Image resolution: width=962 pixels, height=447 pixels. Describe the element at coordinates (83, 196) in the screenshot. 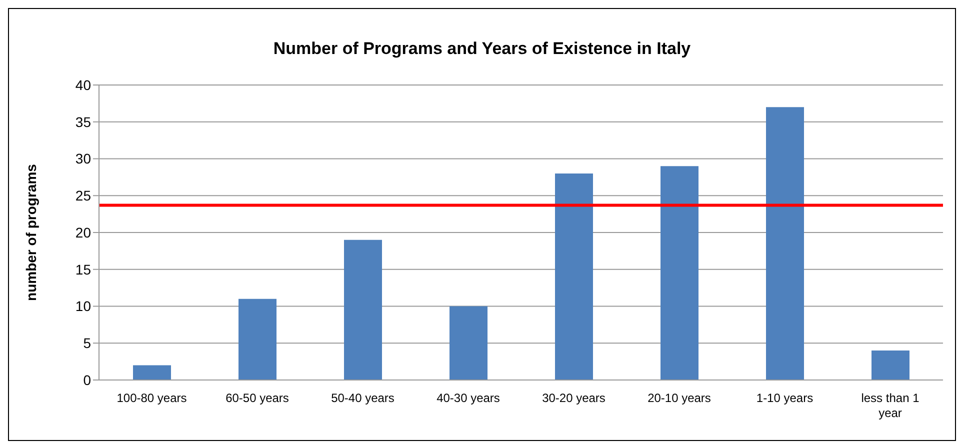

I see `y-tick-label: 25` at that location.